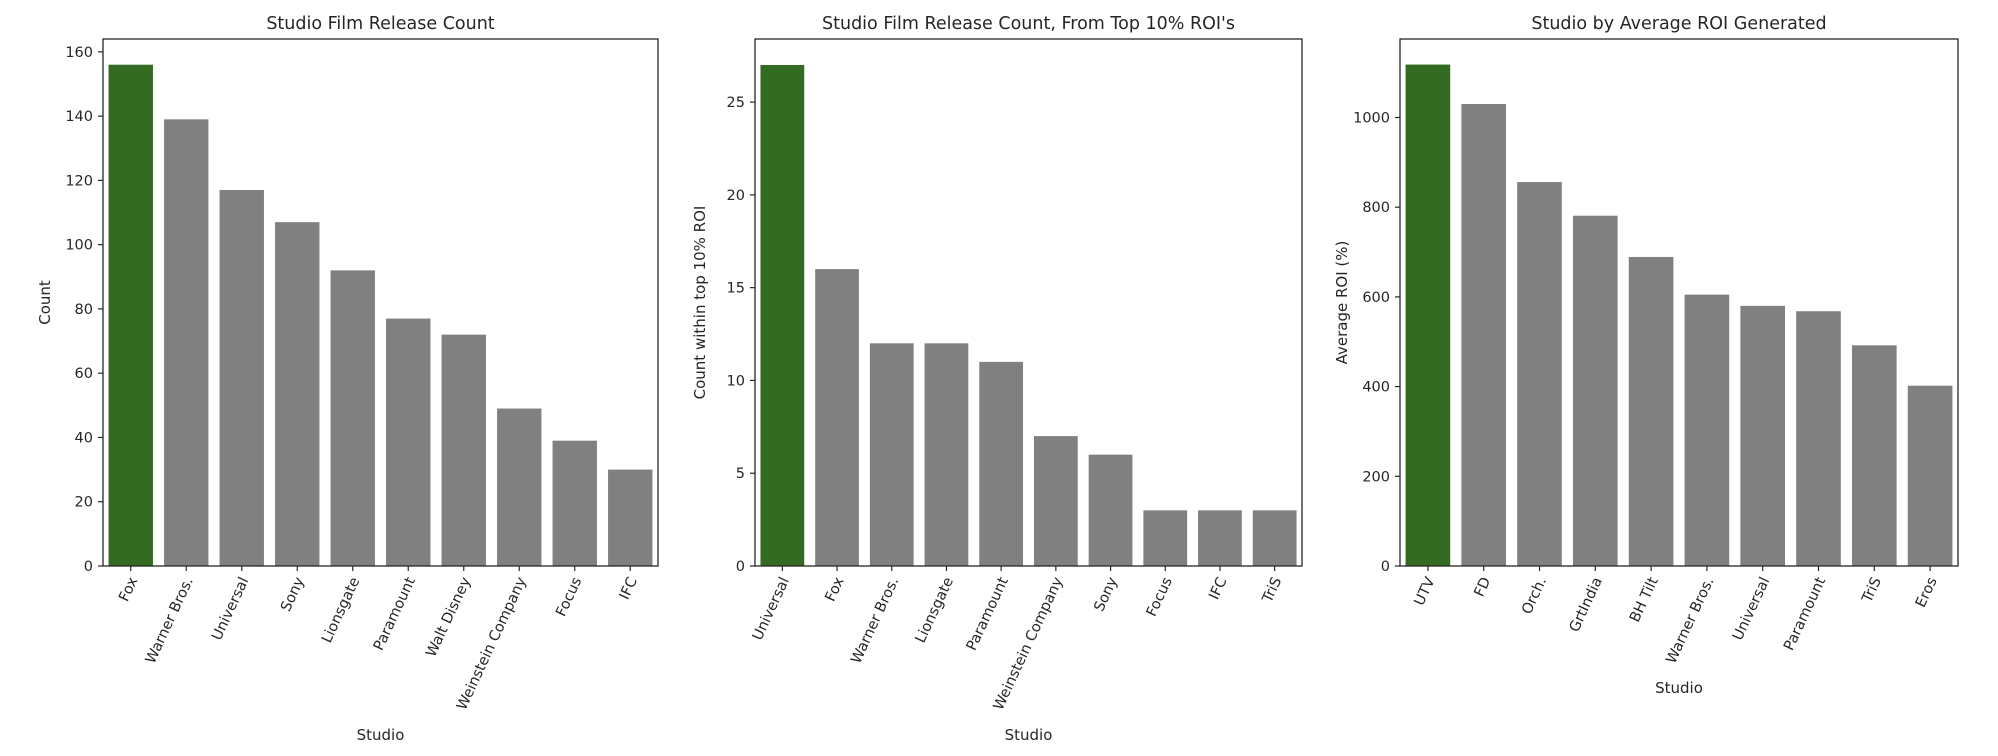 This screenshot has width=1998, height=756. Describe the element at coordinates (1425, 591) in the screenshot. I see `x-tick-label: UTV` at that location.